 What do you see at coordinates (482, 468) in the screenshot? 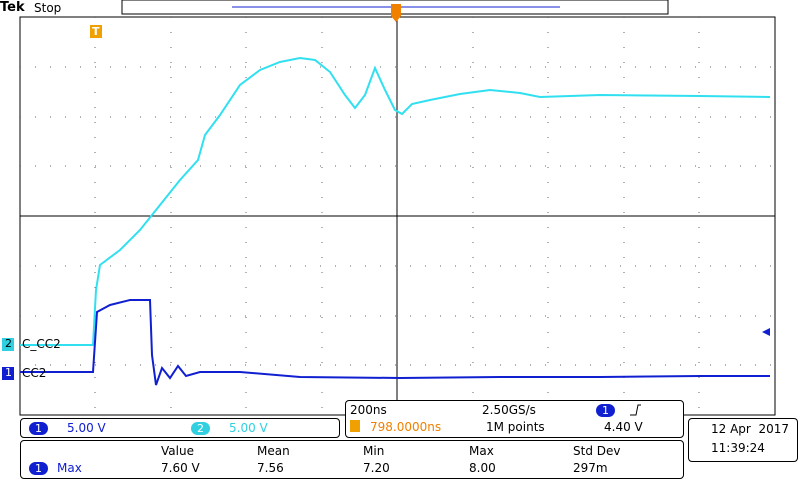
I see `measurement-value: 8.00` at bounding box center [482, 468].